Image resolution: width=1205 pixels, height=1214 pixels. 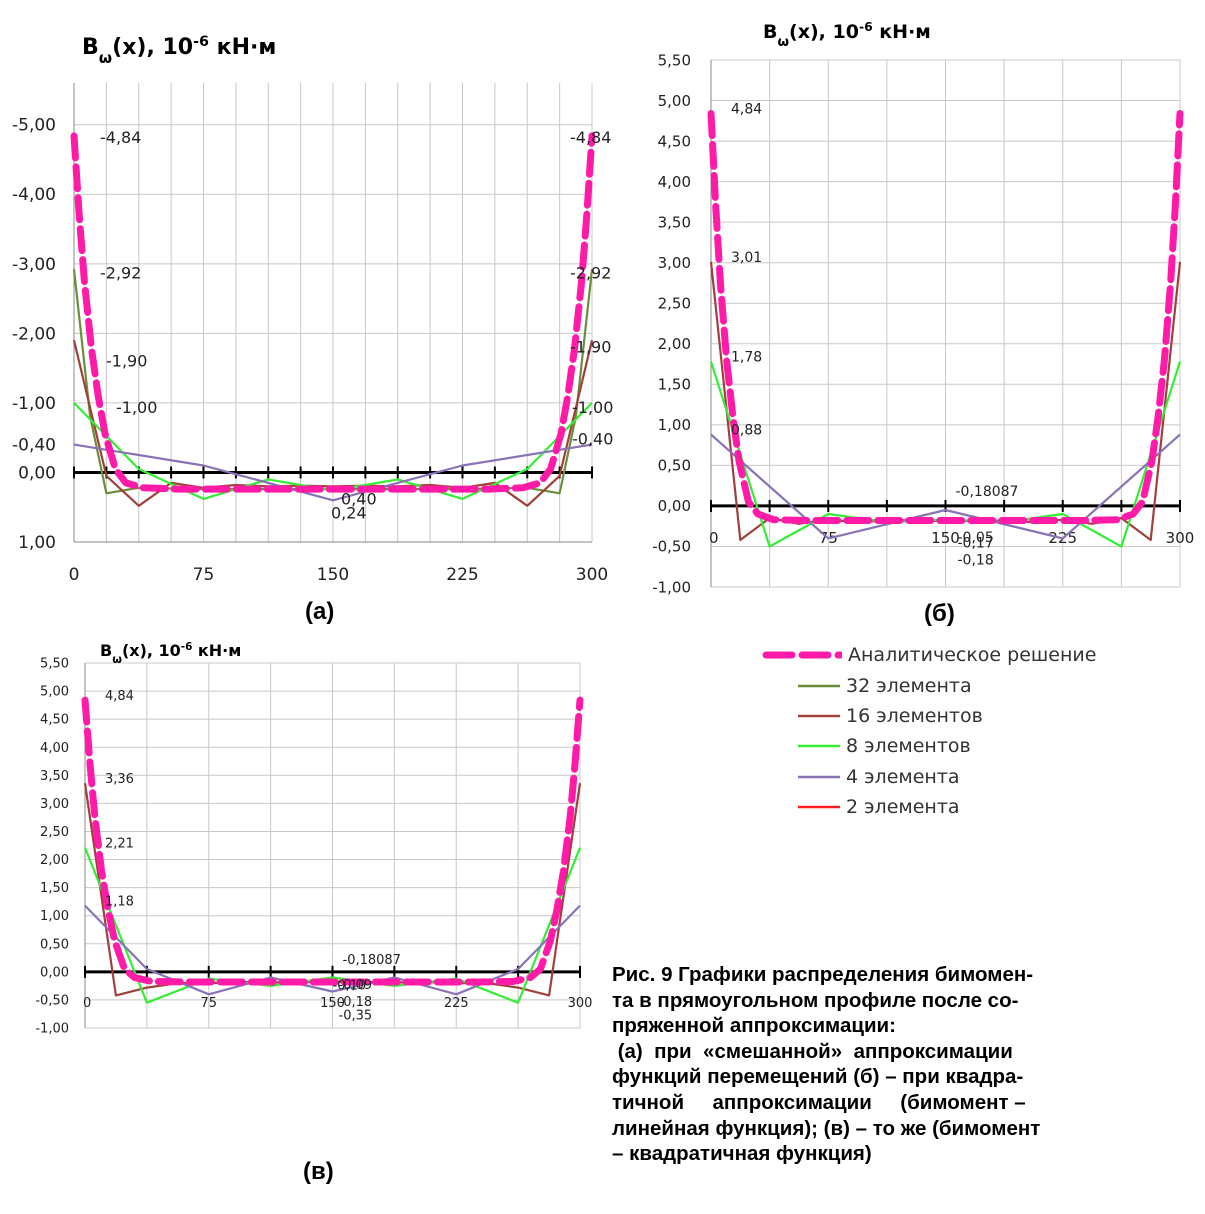 I want to click on legend-item: 2 элемента, so click(x=929, y=807).